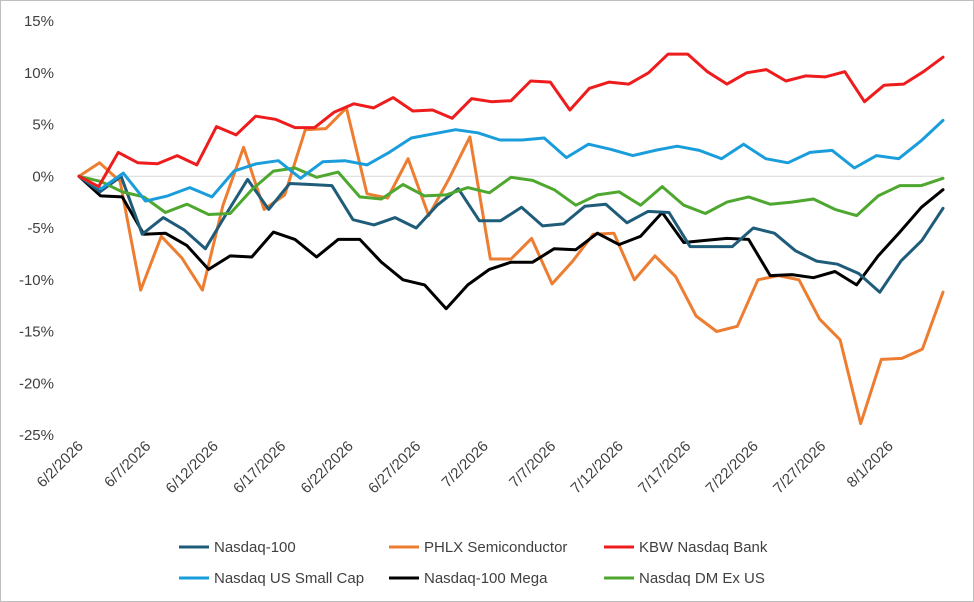  What do you see at coordinates (511, 160) in the screenshot?
I see `series-line-nasdaq-us-small-cap` at bounding box center [511, 160].